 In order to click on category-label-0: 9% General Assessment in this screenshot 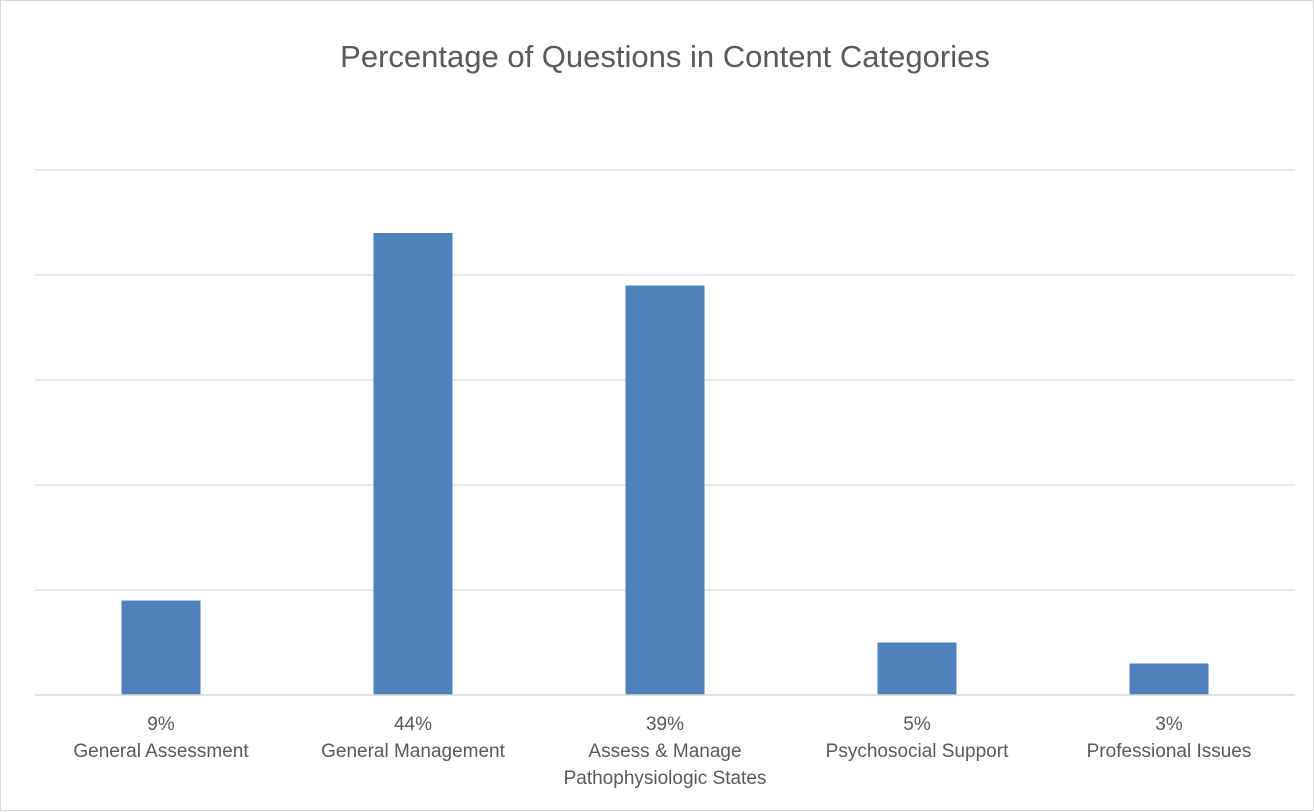, I will do `click(161, 738)`.